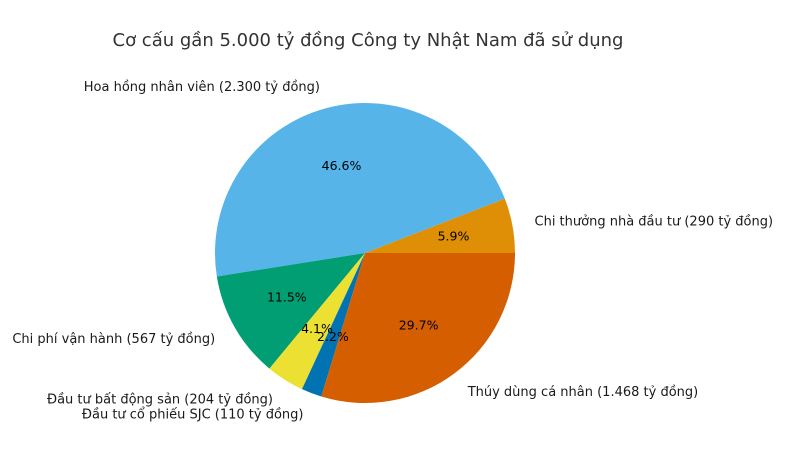 Image resolution: width=800 pixels, height=450 pixels. Describe the element at coordinates (113, 339) in the screenshot. I see `slice-label-3: Chi phí vận hành (567 tỷ đồng)` at that location.